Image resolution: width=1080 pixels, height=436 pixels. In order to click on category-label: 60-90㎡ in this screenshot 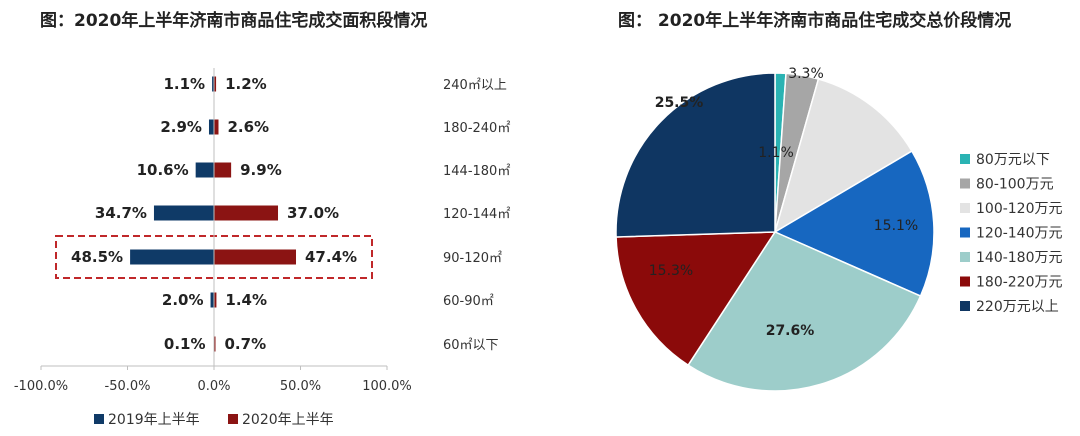, I will do `click(468, 301)`.